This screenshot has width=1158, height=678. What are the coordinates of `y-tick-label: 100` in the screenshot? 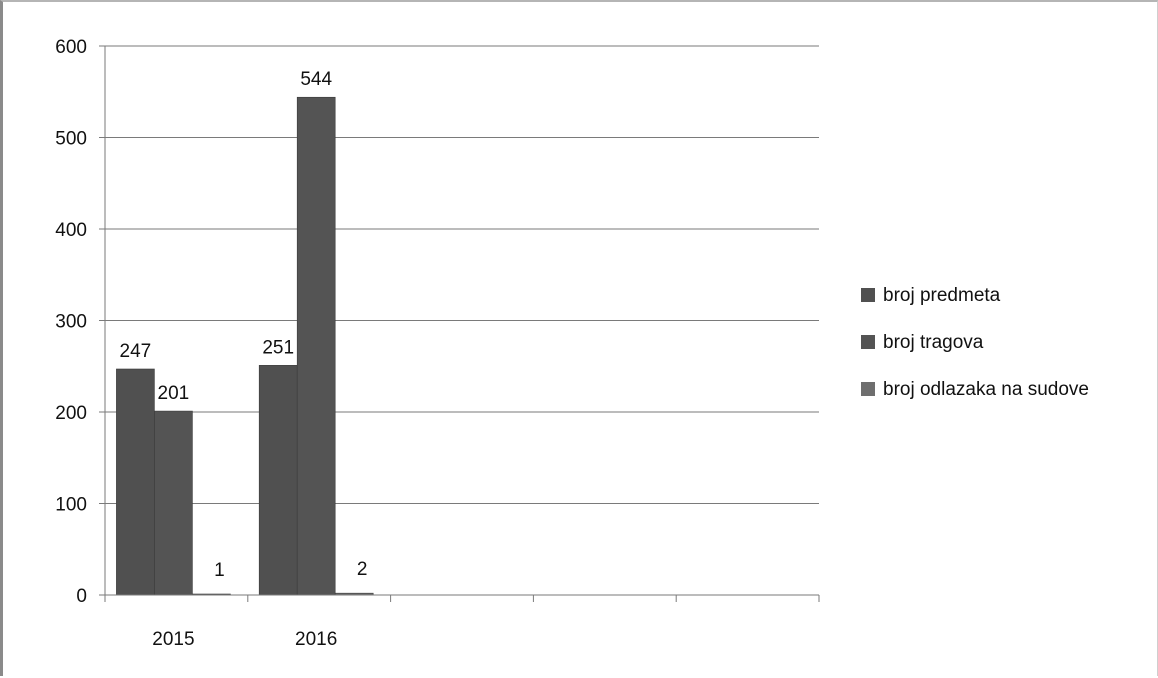 It's located at (71, 505).